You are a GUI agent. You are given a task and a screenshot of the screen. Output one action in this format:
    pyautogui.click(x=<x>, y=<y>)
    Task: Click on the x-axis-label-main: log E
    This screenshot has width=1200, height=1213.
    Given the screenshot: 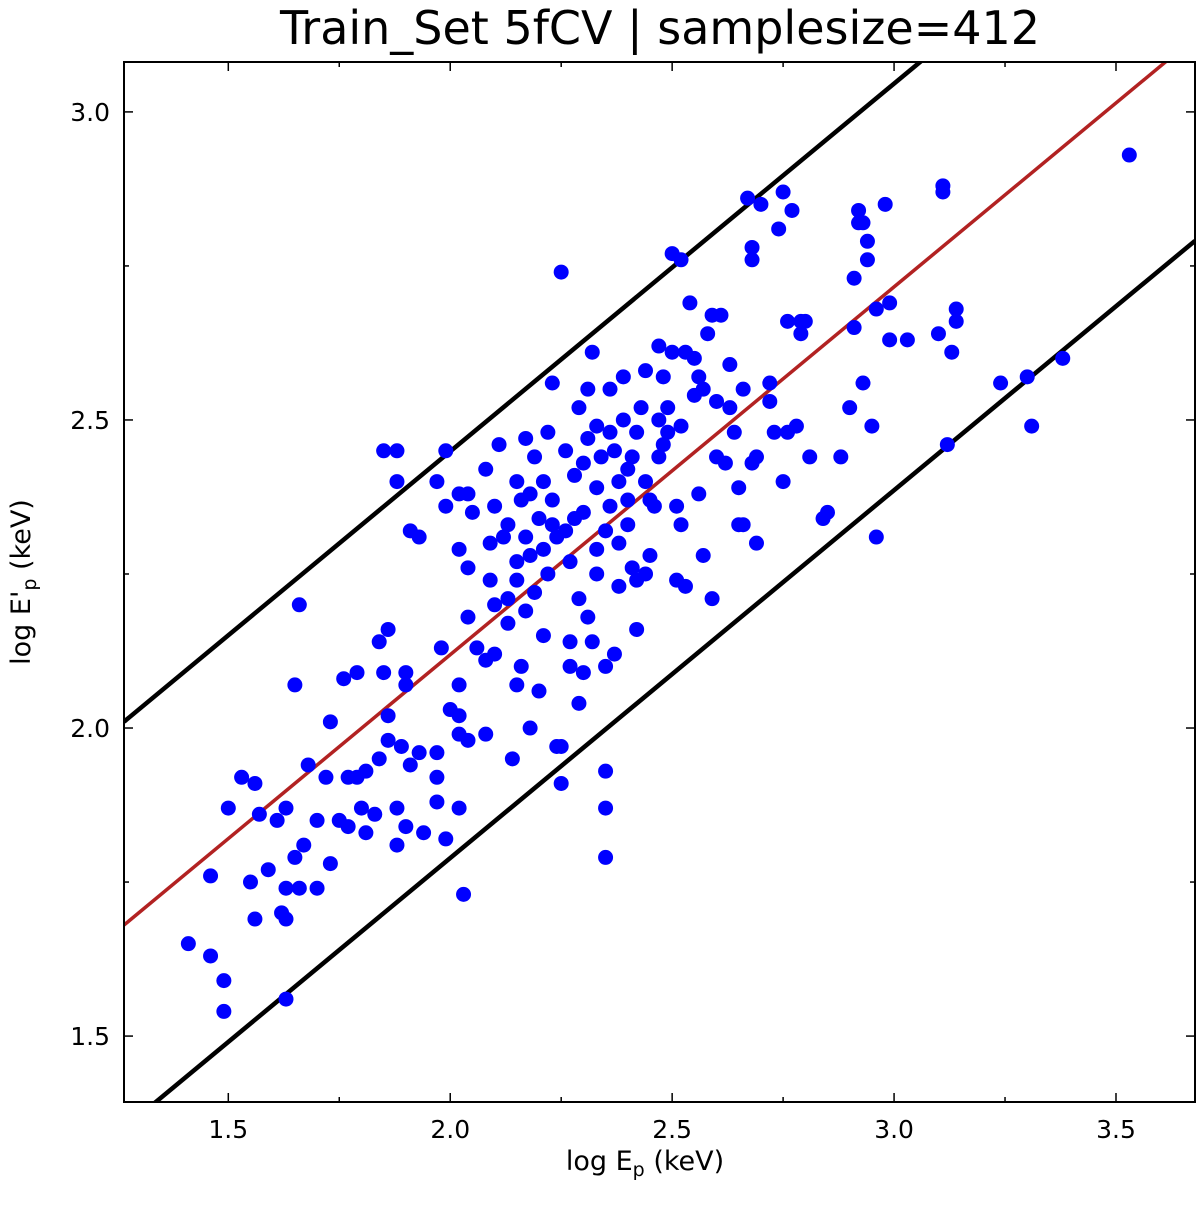 What is the action you would take?
    pyautogui.click(x=599, y=1161)
    